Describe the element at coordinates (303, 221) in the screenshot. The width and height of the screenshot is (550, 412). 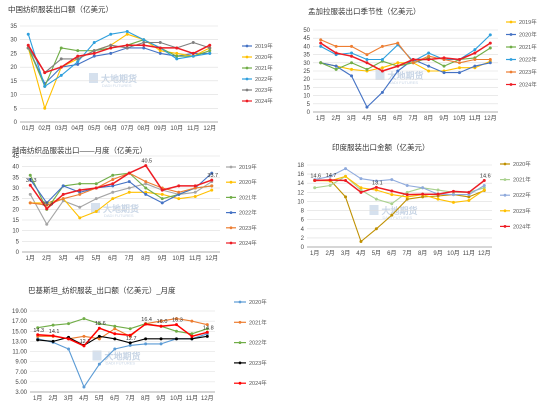
I see `y-tick-label: 6` at that location.